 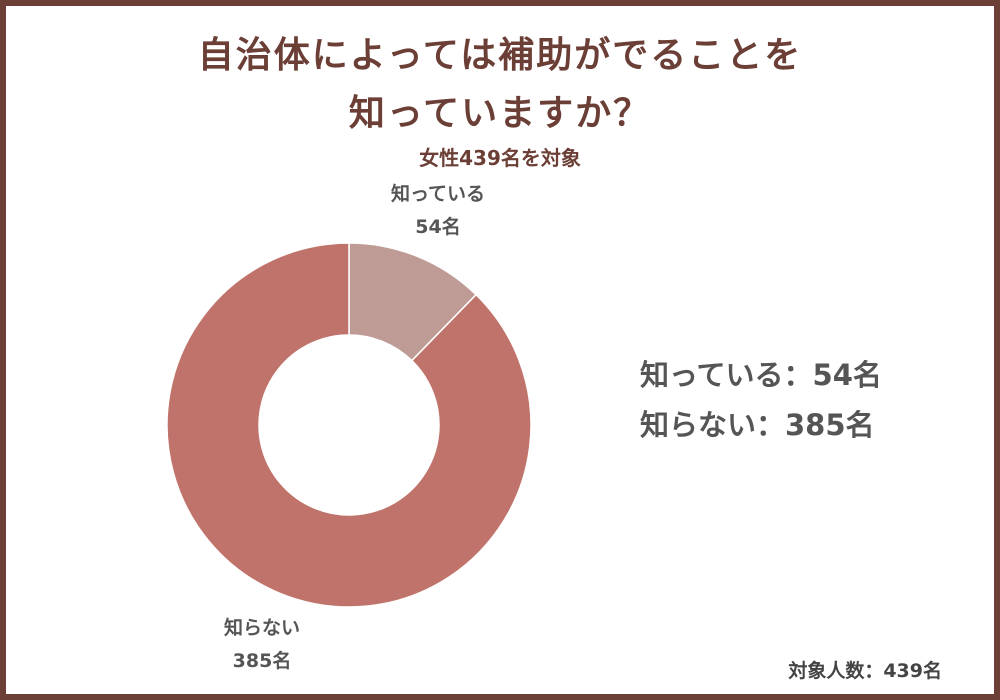 What do you see at coordinates (757, 425) in the screenshot?
I see `legend-item-dont-know: 知らない：385名` at bounding box center [757, 425].